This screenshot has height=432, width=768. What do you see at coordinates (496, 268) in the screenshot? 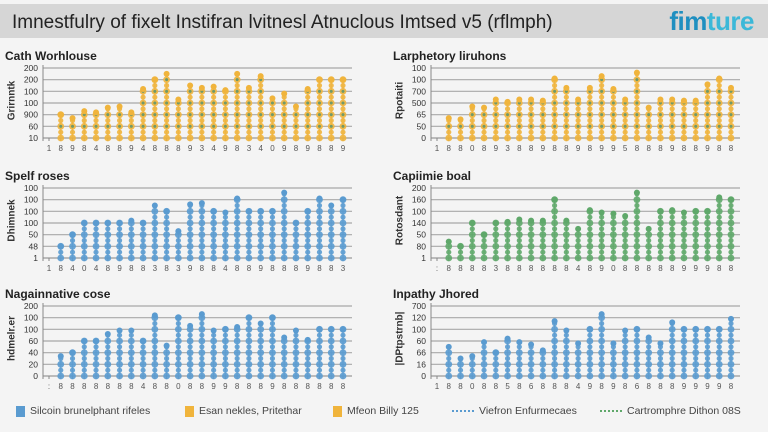
I see `x-tick-label: 3` at bounding box center [496, 268].